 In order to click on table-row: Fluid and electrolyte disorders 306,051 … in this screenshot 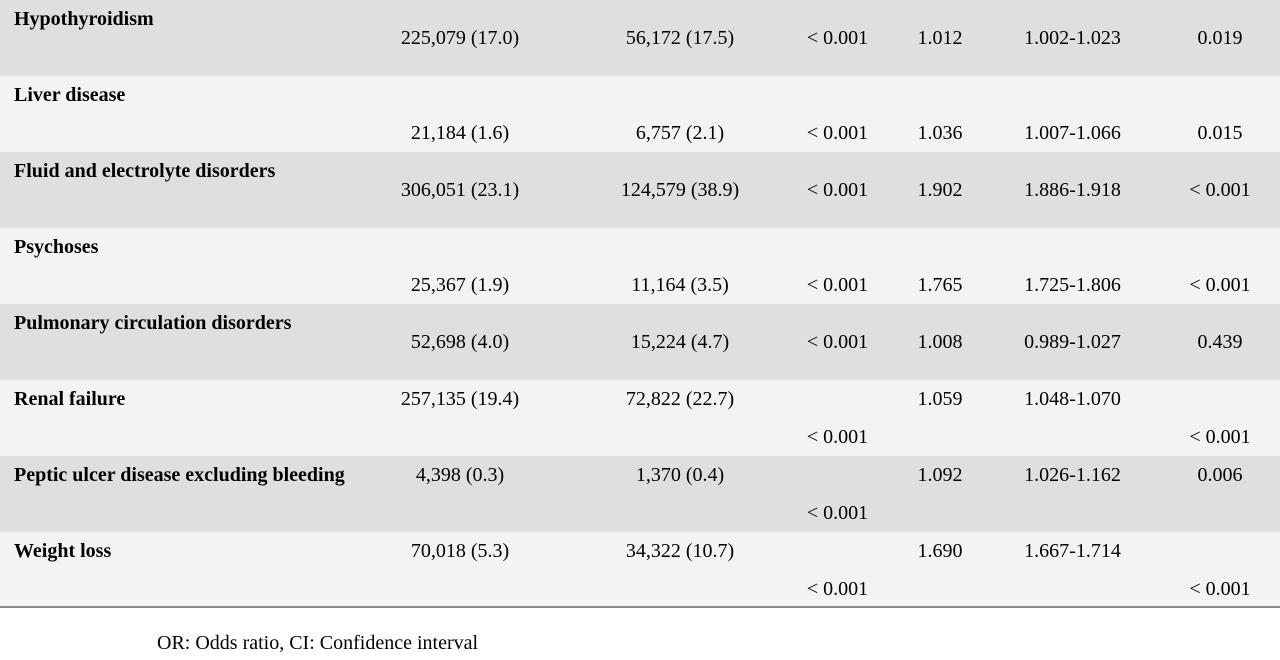, I will do `click(640, 190)`.